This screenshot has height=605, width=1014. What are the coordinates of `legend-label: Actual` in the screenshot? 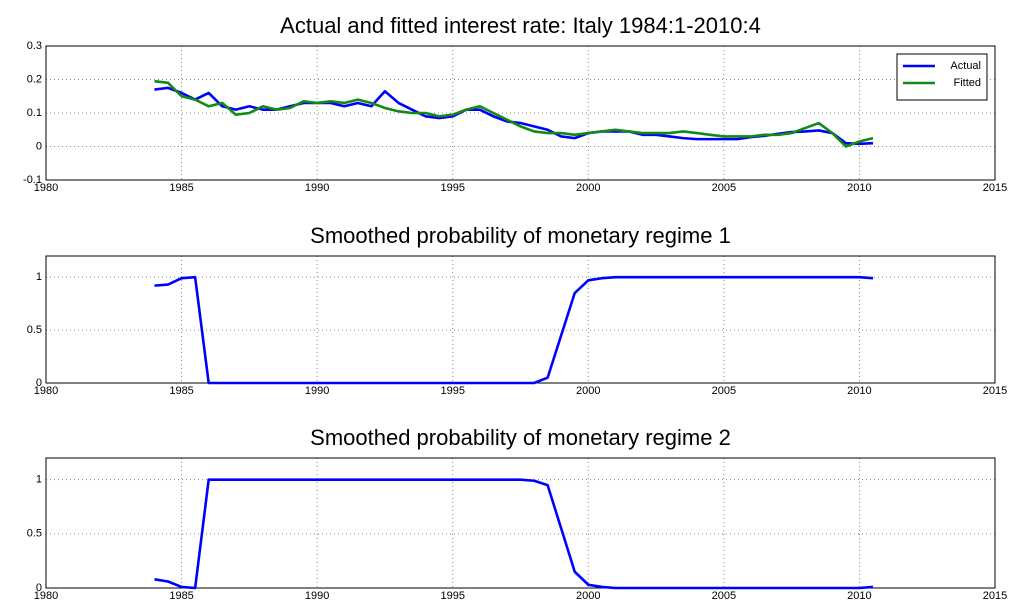 It's located at (965, 66).